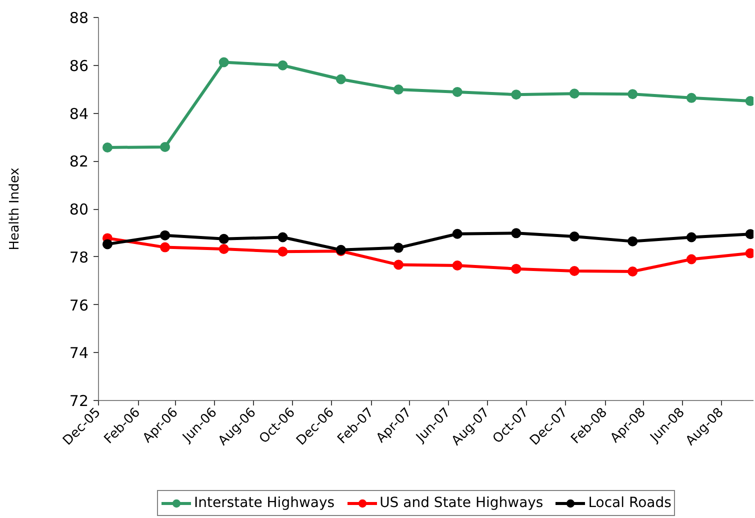 The image size is (755, 518). What do you see at coordinates (79, 353) in the screenshot?
I see `y-tick-label: 74` at bounding box center [79, 353].